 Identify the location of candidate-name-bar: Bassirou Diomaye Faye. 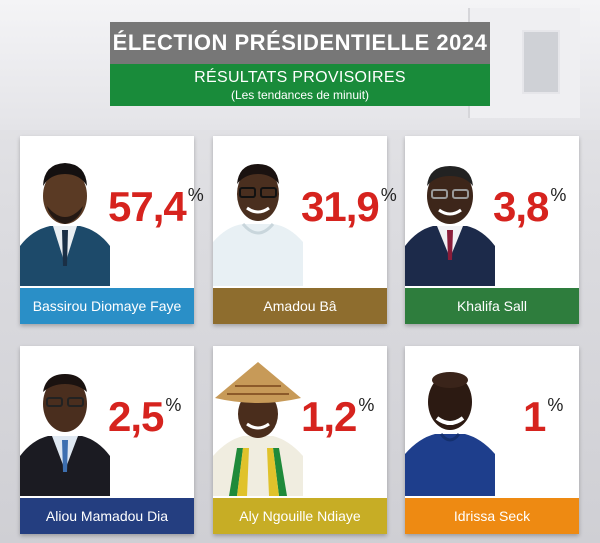
(107, 306).